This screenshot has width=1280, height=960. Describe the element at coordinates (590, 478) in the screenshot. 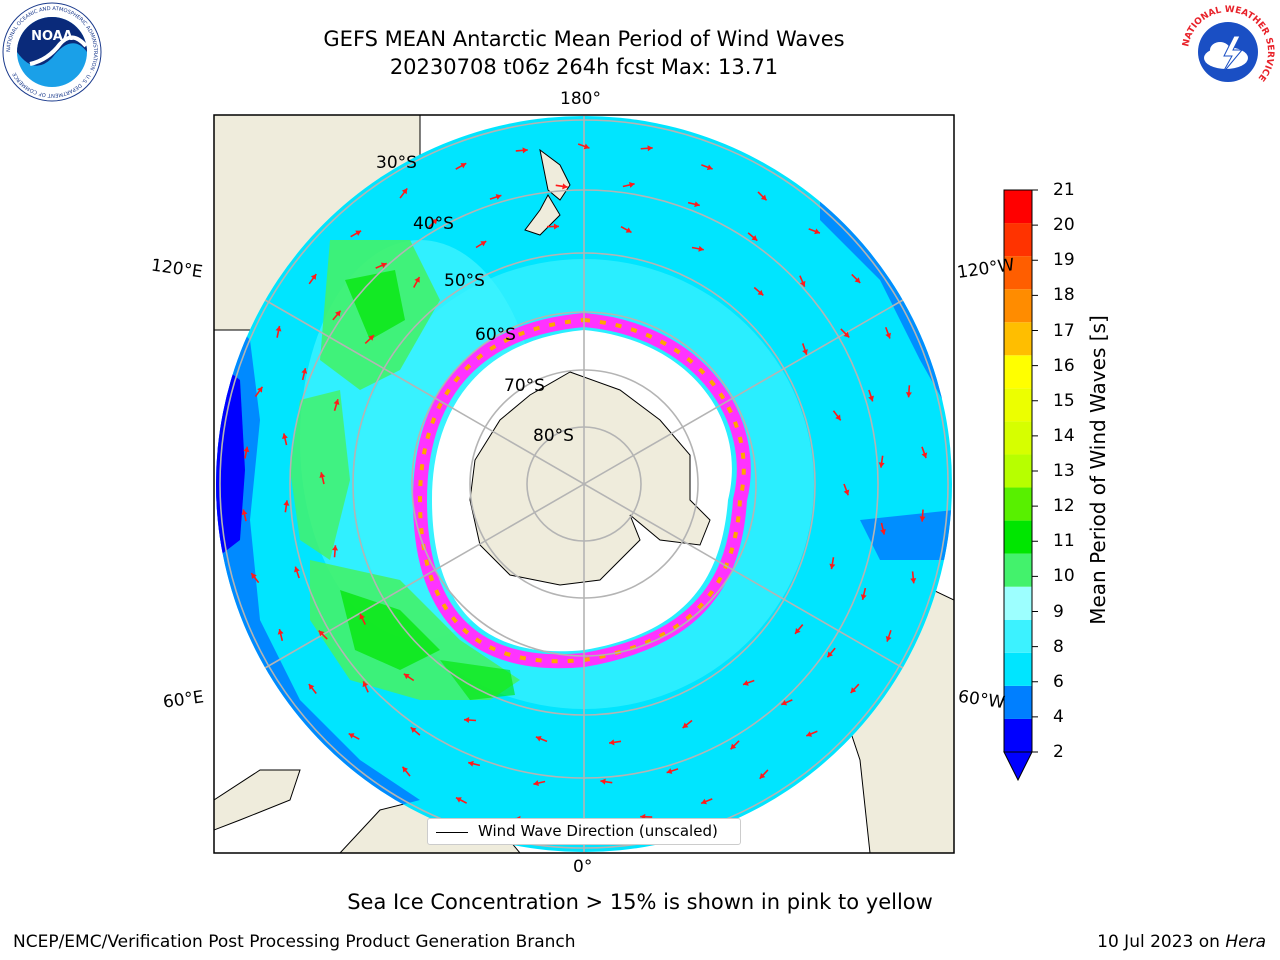

I see `antarctica-land` at that location.